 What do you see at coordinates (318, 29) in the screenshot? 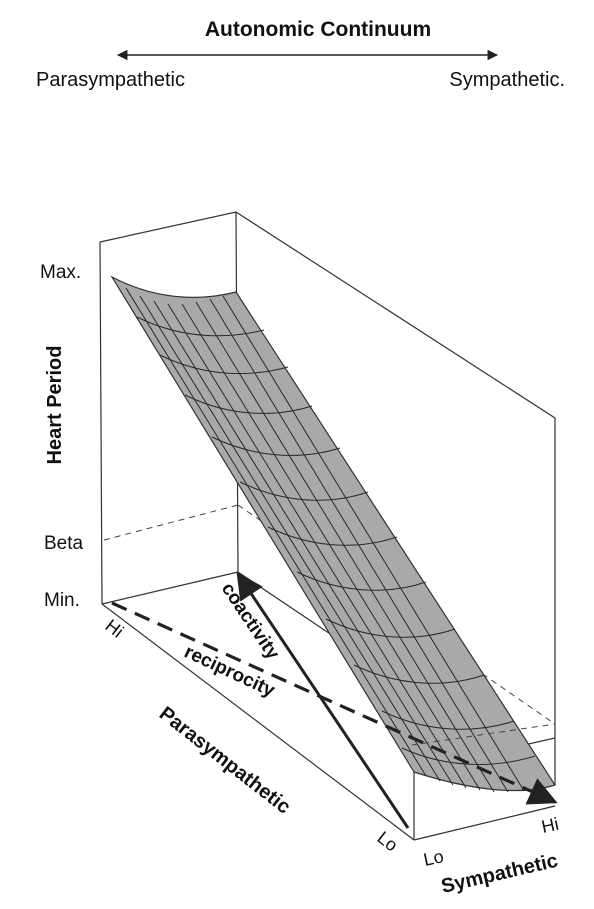
I see `continuum-title: Autonomic Continuum` at bounding box center [318, 29].